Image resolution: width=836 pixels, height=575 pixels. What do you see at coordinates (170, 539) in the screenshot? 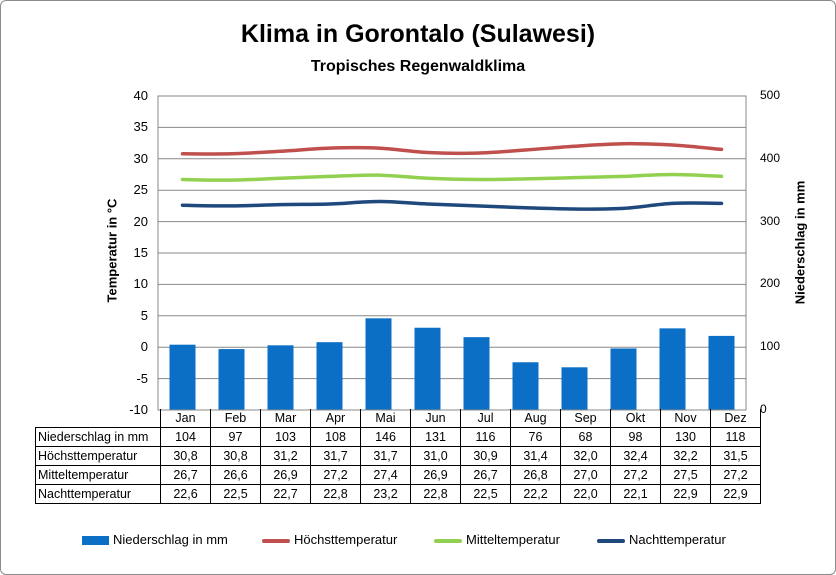
I see `legend-label: Niederschlag in mm` at bounding box center [170, 539].